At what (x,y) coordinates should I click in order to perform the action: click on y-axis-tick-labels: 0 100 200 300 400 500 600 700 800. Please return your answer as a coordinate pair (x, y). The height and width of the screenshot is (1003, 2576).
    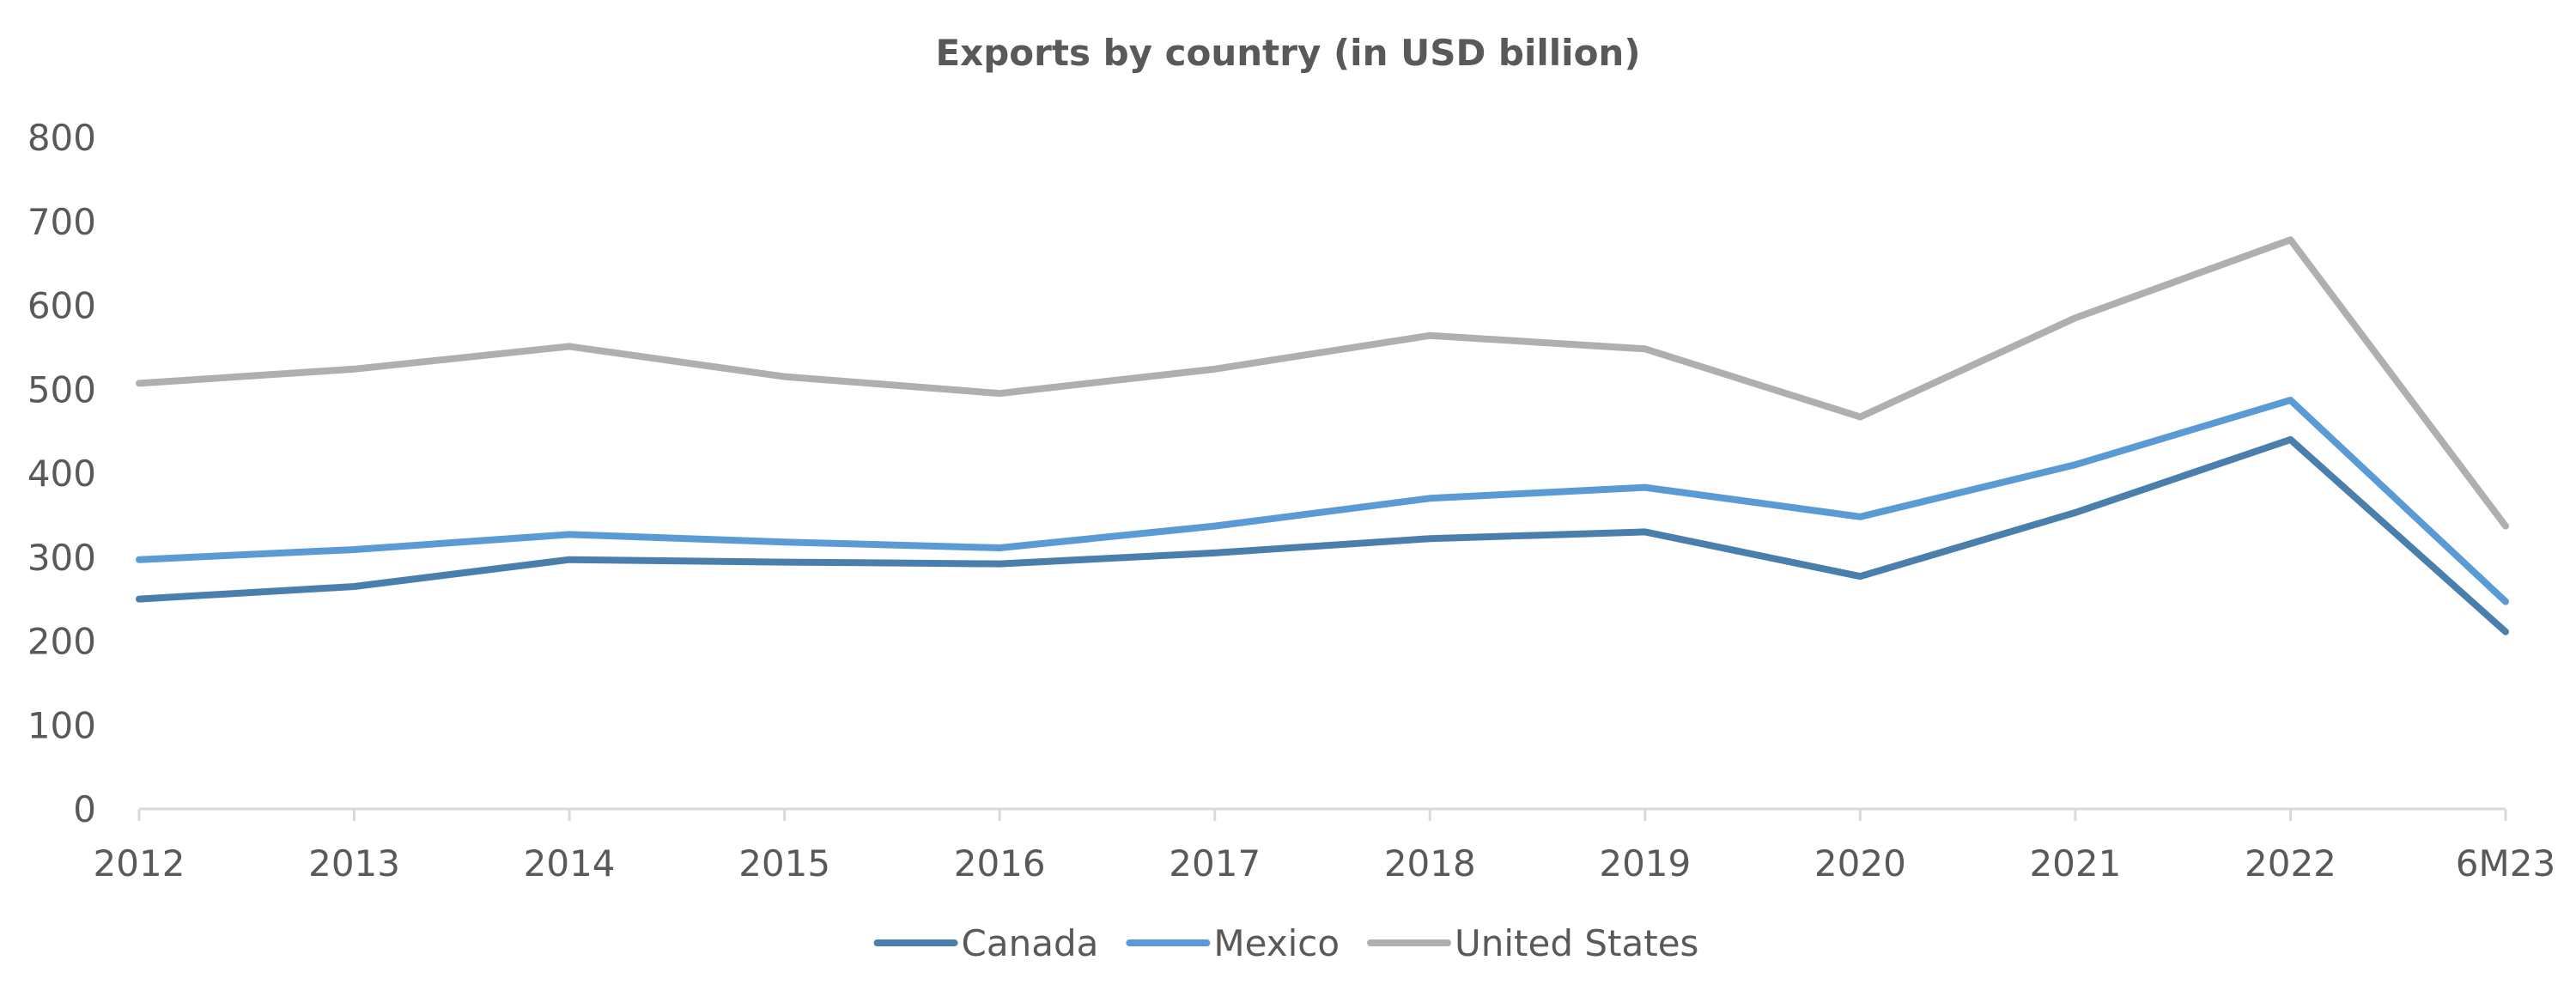
    Looking at the image, I should click on (61, 473).